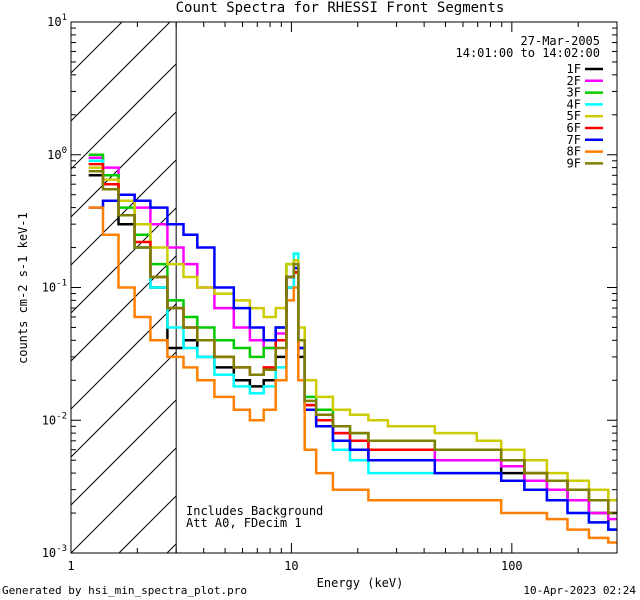 The width and height of the screenshot is (640, 600). I want to click on x-tick-label: 100, so click(512, 566).